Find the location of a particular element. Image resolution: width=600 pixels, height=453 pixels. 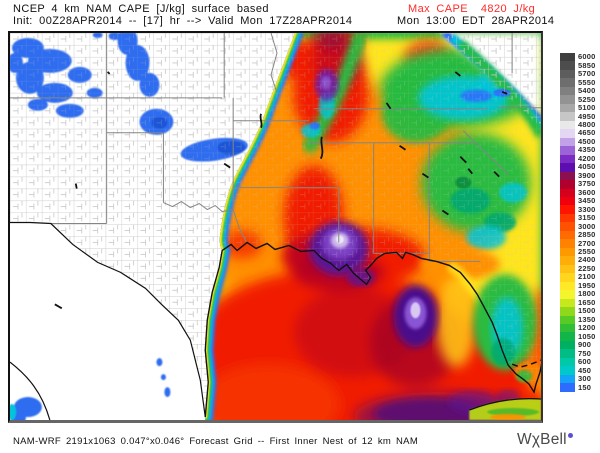

color-scale-entry: 1500 is located at coordinates (578, 311).